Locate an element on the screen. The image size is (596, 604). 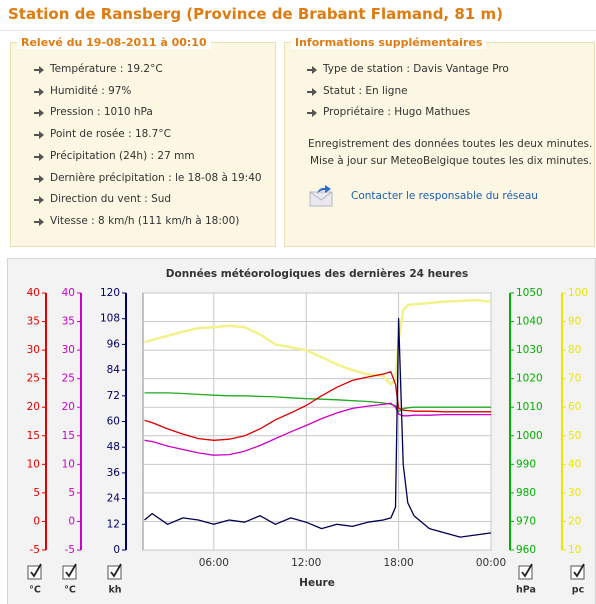
y-tick-label: 108 is located at coordinates (110, 319).